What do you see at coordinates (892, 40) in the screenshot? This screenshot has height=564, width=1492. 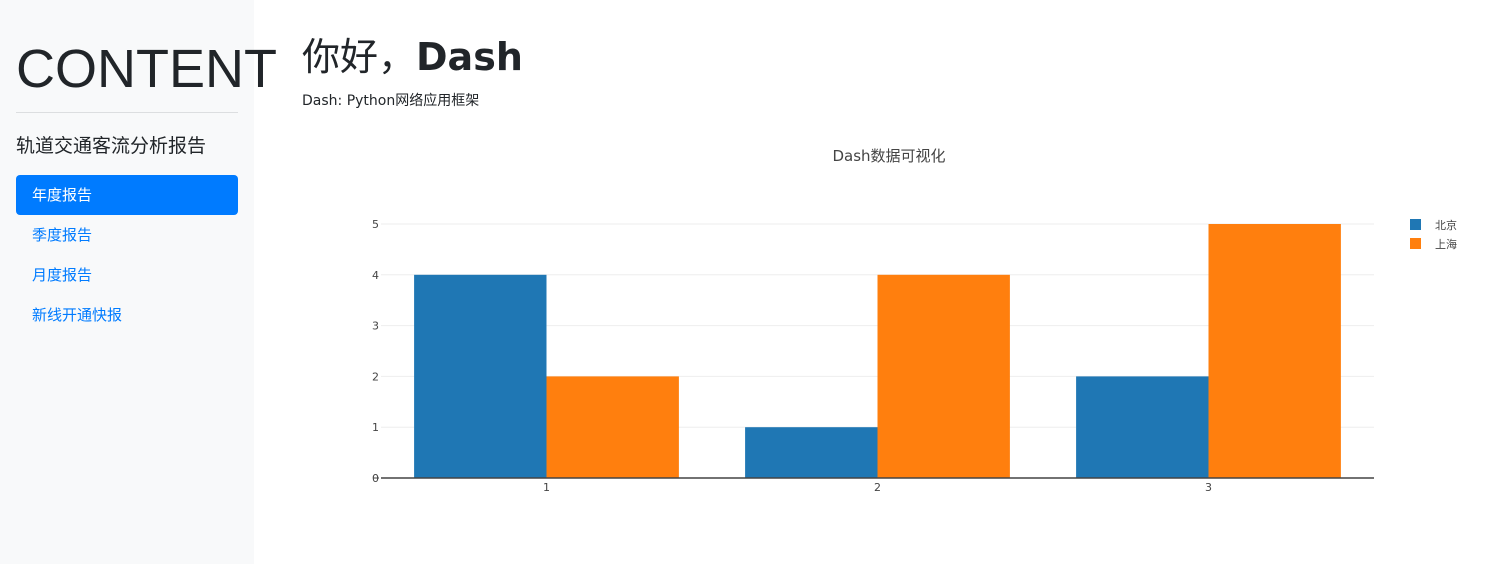 I see `page-title: 你好，Dash` at bounding box center [892, 40].